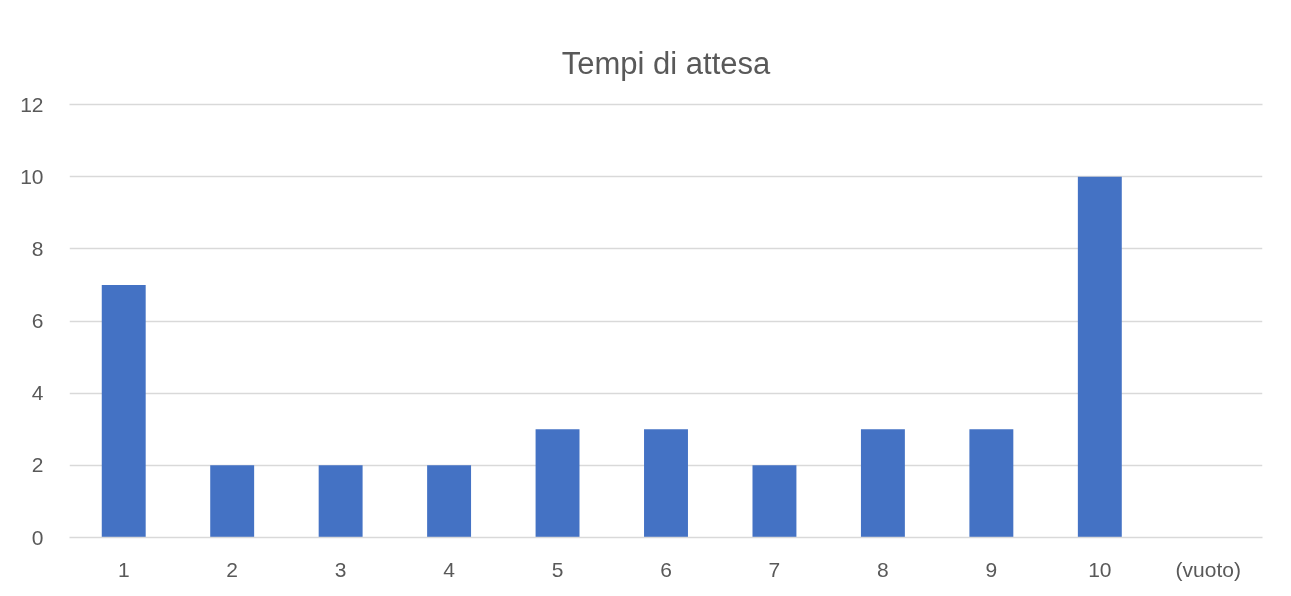  What do you see at coordinates (37, 320) in the screenshot?
I see `y-tick-label: 6` at bounding box center [37, 320].